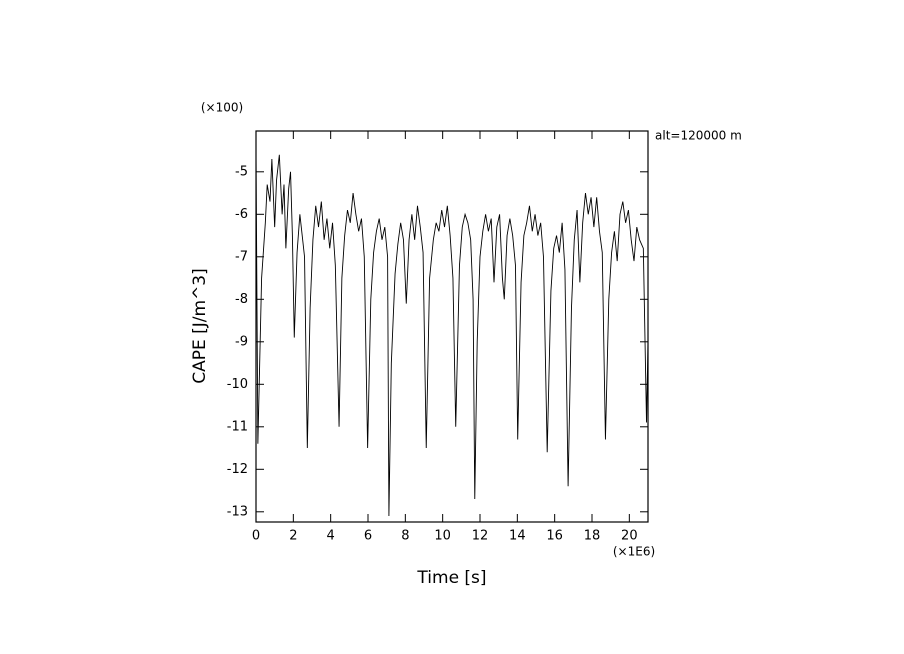 Image resolution: width=904 pixels, height=654 pixels. What do you see at coordinates (200, 326) in the screenshot?
I see `y-axis-title: CAPE [J/m^3]` at bounding box center [200, 326].